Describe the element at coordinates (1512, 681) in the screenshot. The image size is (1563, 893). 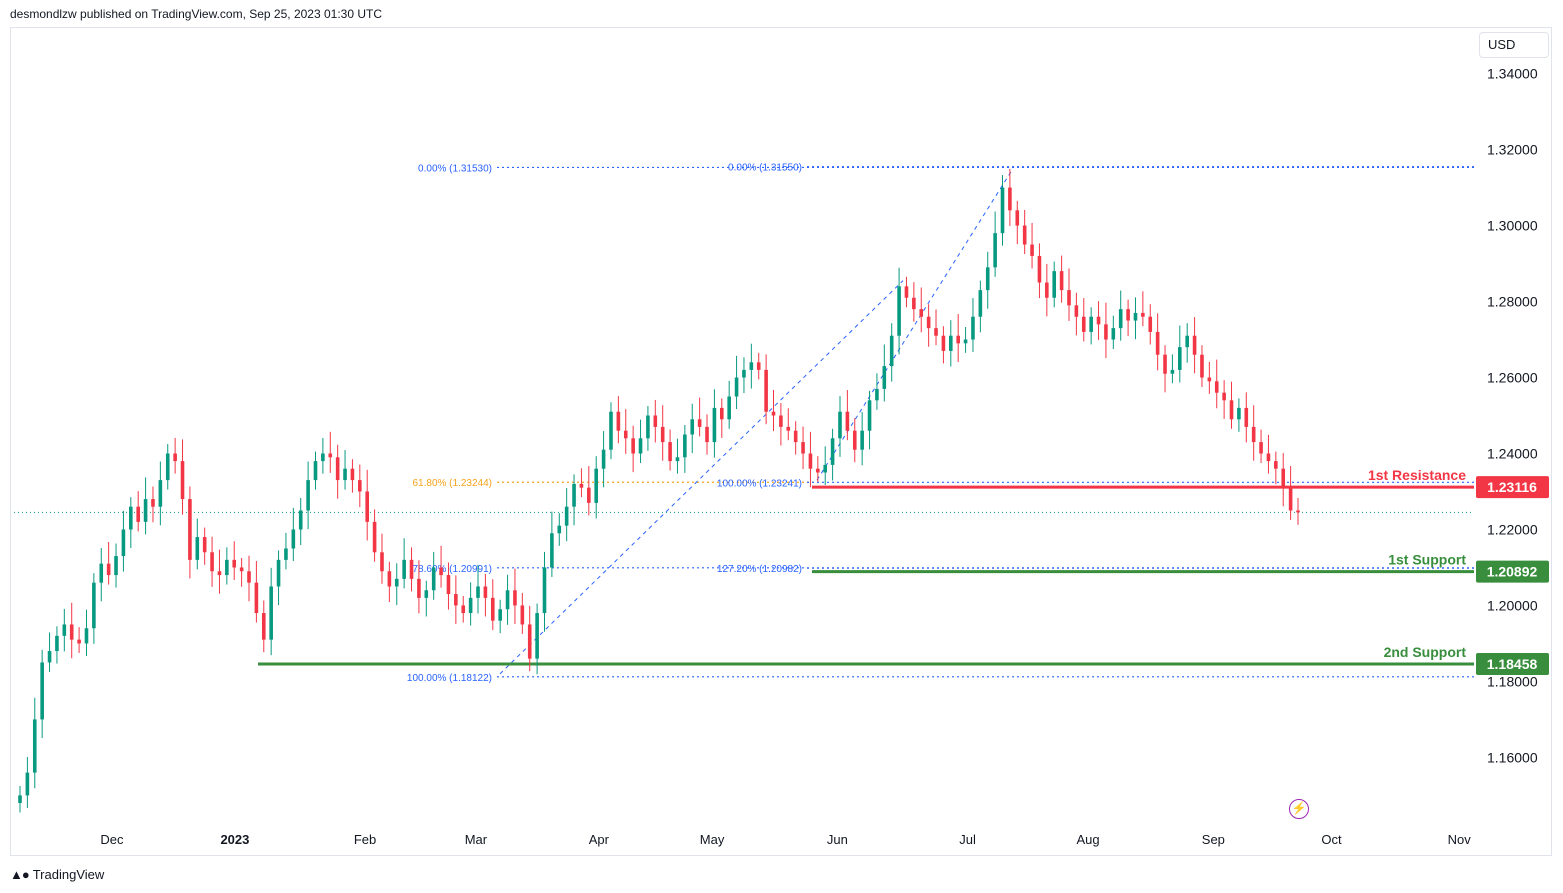
I see `y-tick-label: 1.18000` at that location.